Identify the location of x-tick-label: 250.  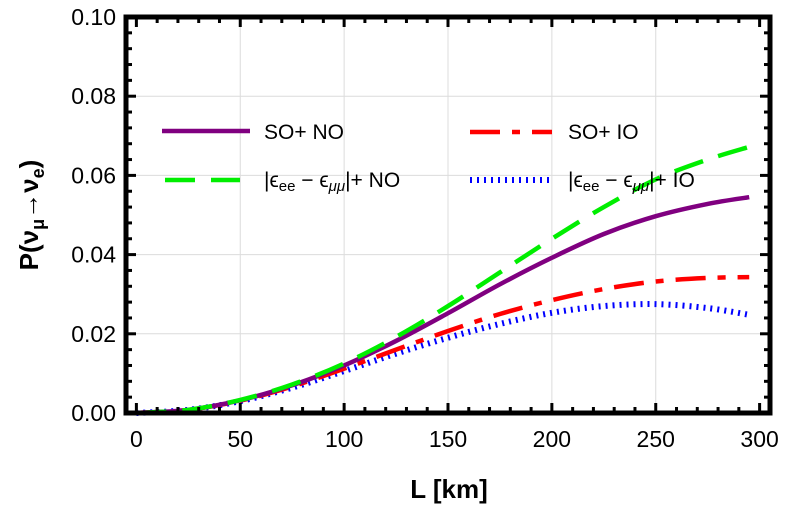
(656, 439).